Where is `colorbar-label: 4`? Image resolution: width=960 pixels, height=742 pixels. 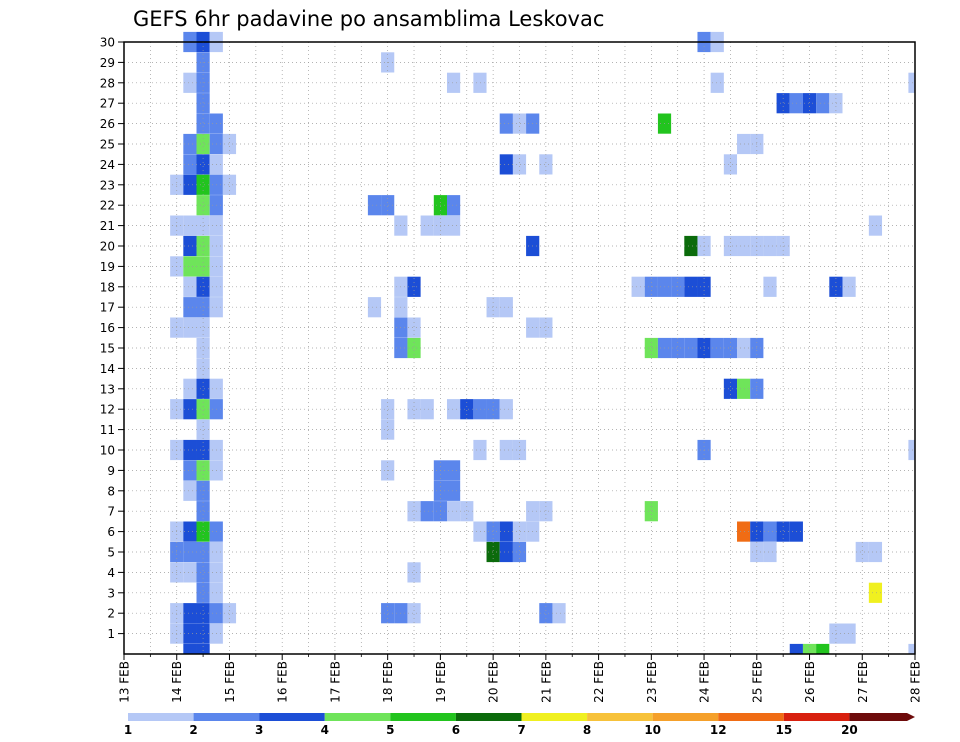
colorbar-label: 4 is located at coordinates (325, 730).